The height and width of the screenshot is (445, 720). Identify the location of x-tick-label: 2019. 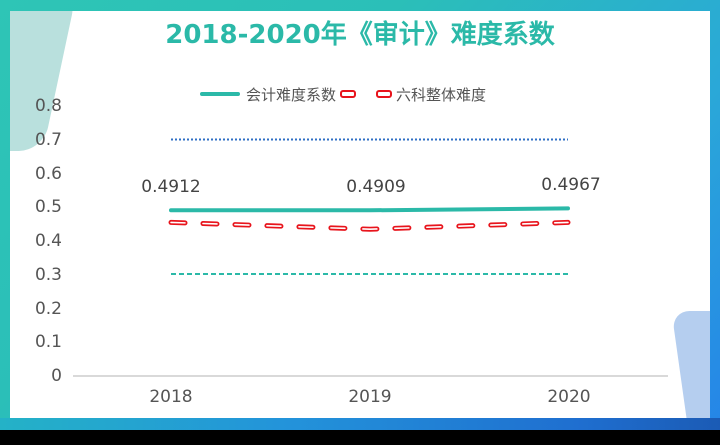
(370, 397).